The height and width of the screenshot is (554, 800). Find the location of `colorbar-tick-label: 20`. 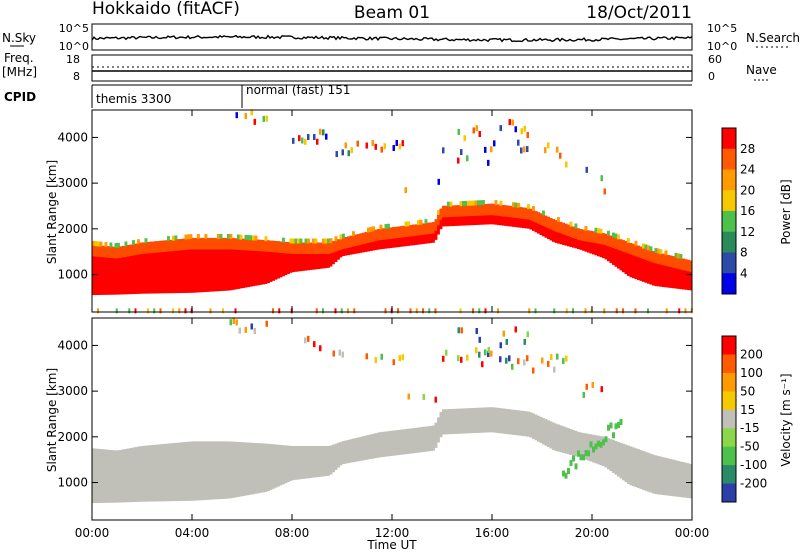

colorbar-tick-label: 20 is located at coordinates (747, 190).